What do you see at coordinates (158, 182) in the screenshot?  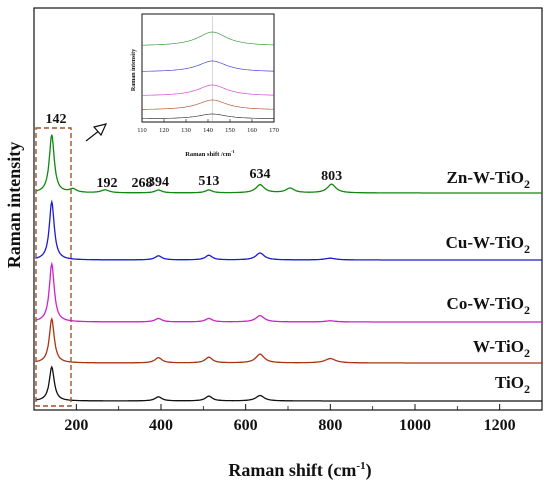 I see `peak-label: 394` at bounding box center [158, 182].